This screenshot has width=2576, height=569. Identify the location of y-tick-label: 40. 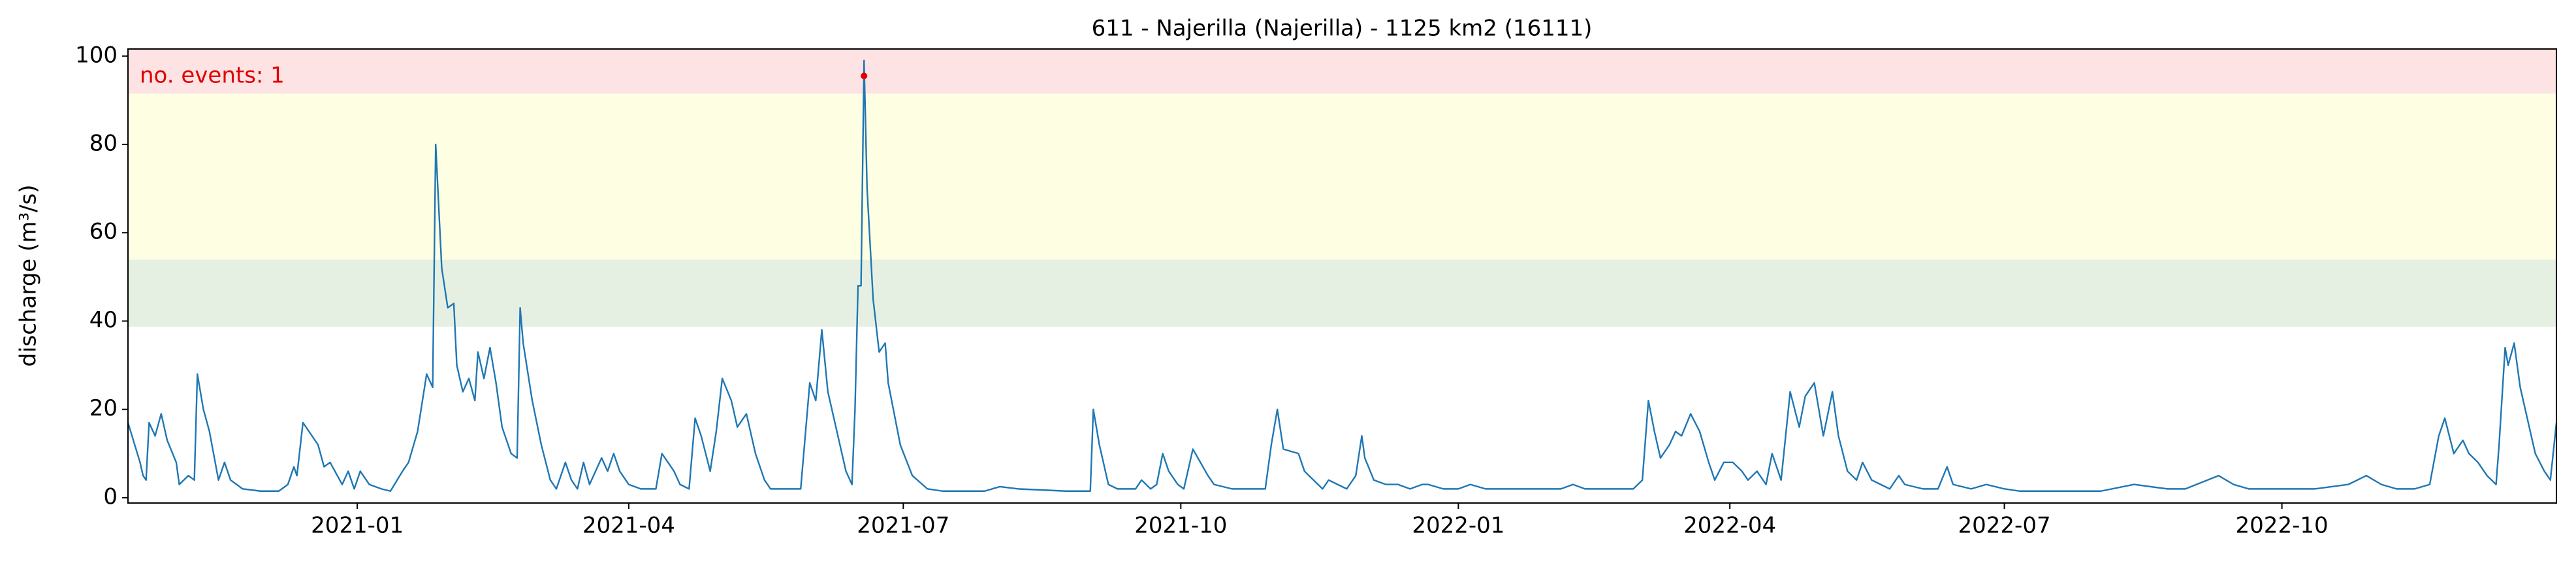
(103, 320).